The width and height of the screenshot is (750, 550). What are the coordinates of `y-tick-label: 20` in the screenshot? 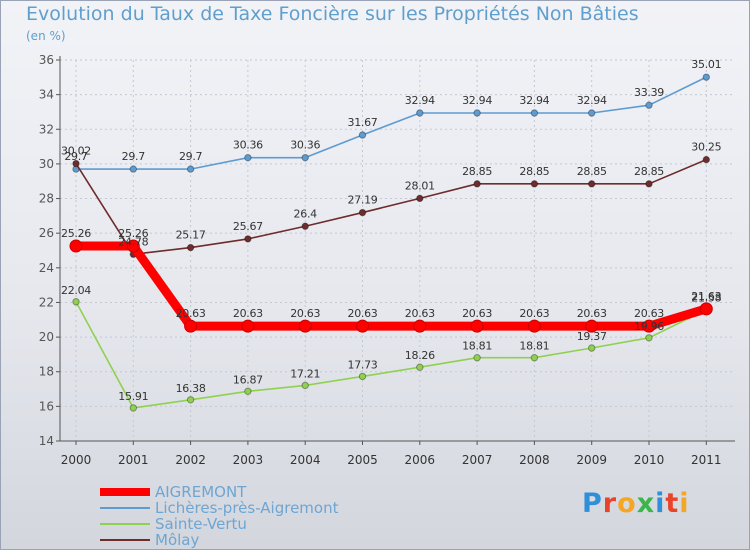 It's located at (46, 337).